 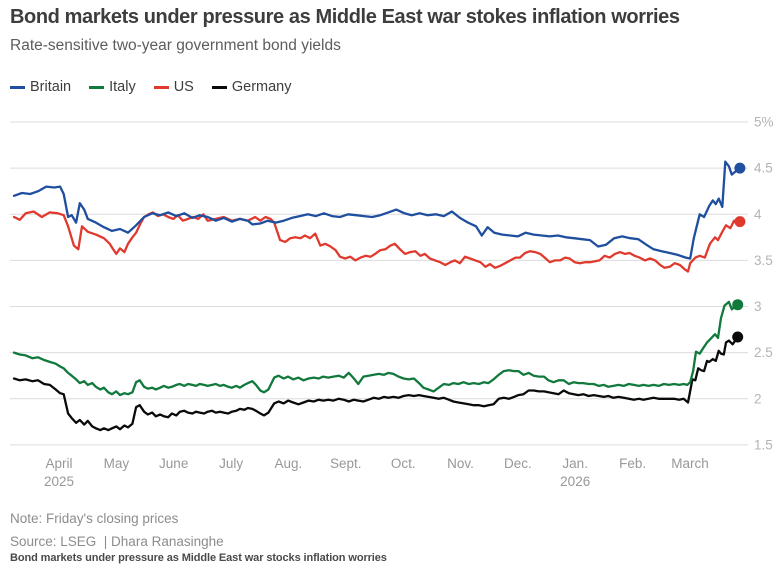 I want to click on chart-source: Source: LSEG | Dhara Ranasinghe, so click(x=117, y=541).